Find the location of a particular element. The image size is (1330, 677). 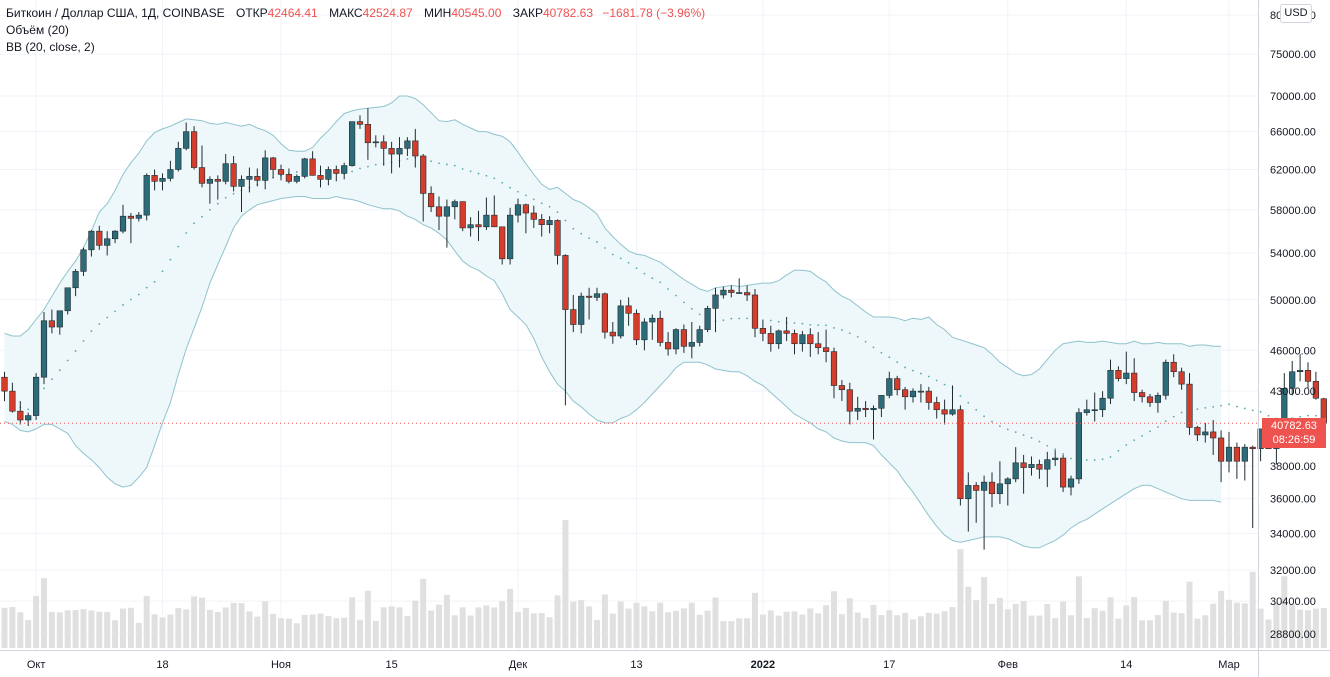

currency-button: USD is located at coordinates (1296, 13).